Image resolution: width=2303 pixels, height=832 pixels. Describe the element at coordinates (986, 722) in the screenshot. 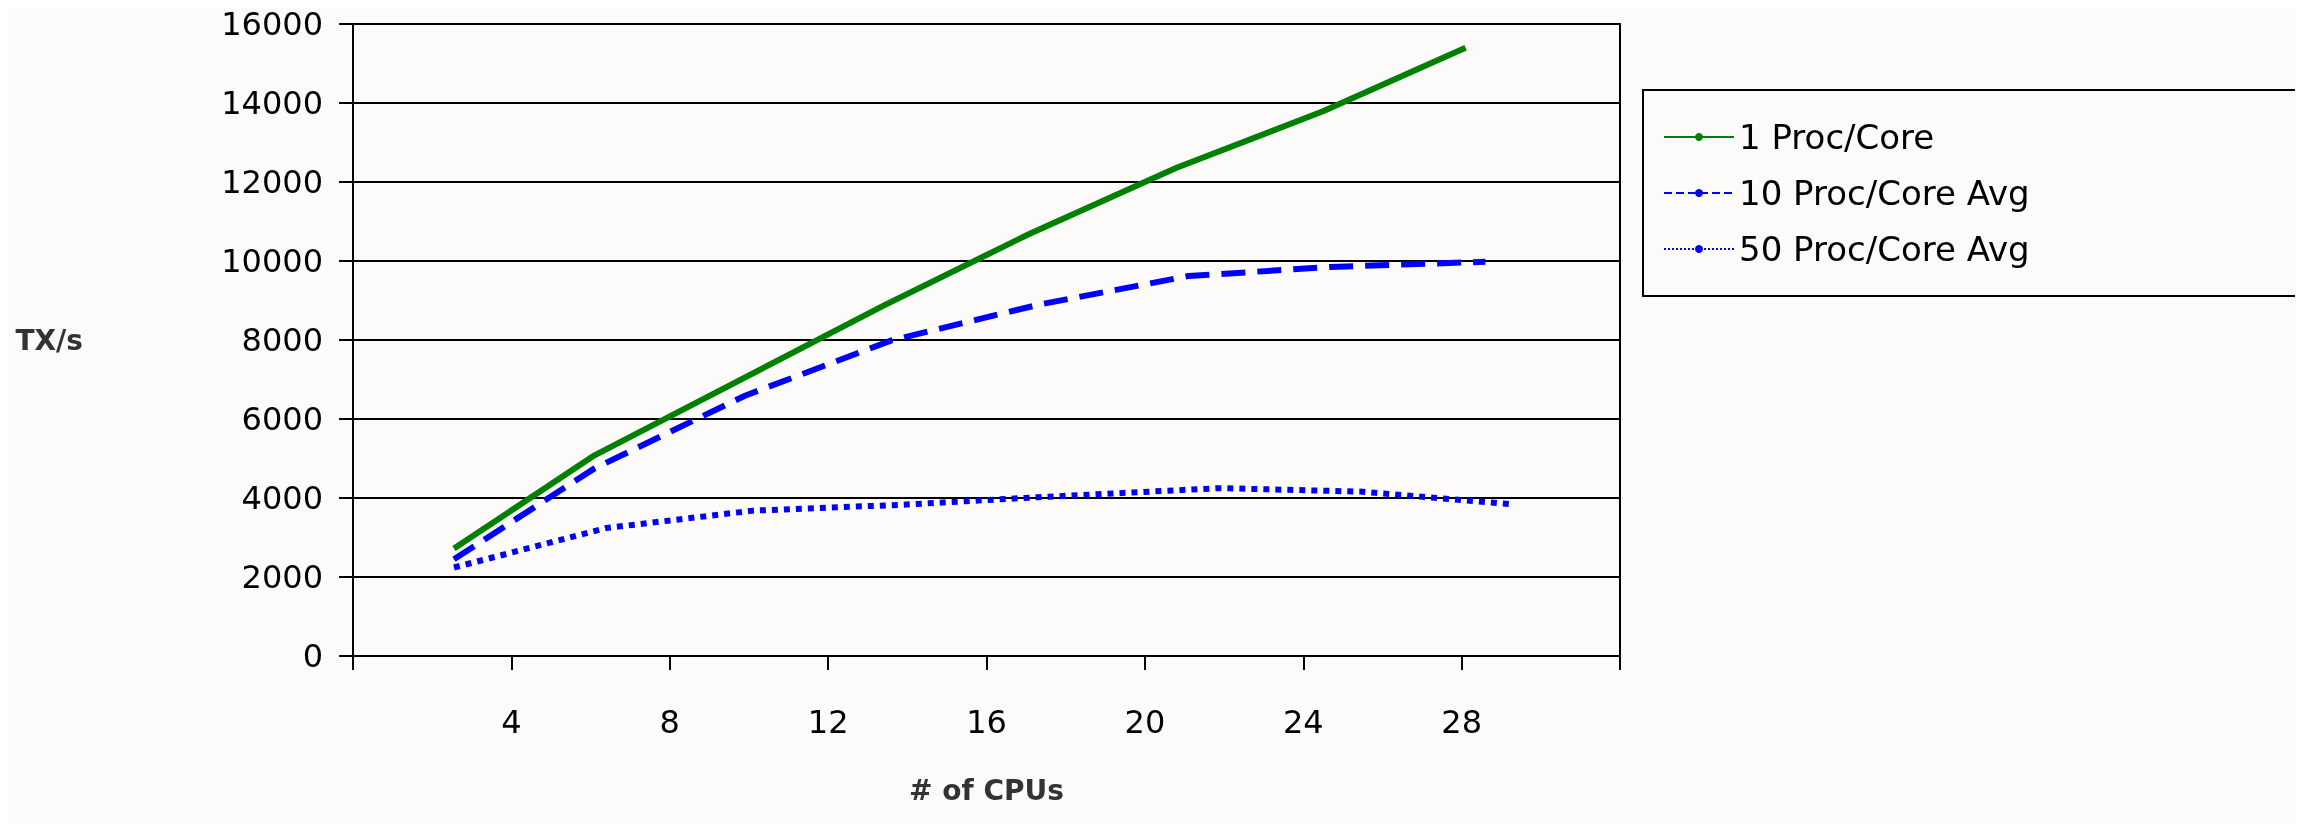

I see `x-tick-label: 16` at that location.